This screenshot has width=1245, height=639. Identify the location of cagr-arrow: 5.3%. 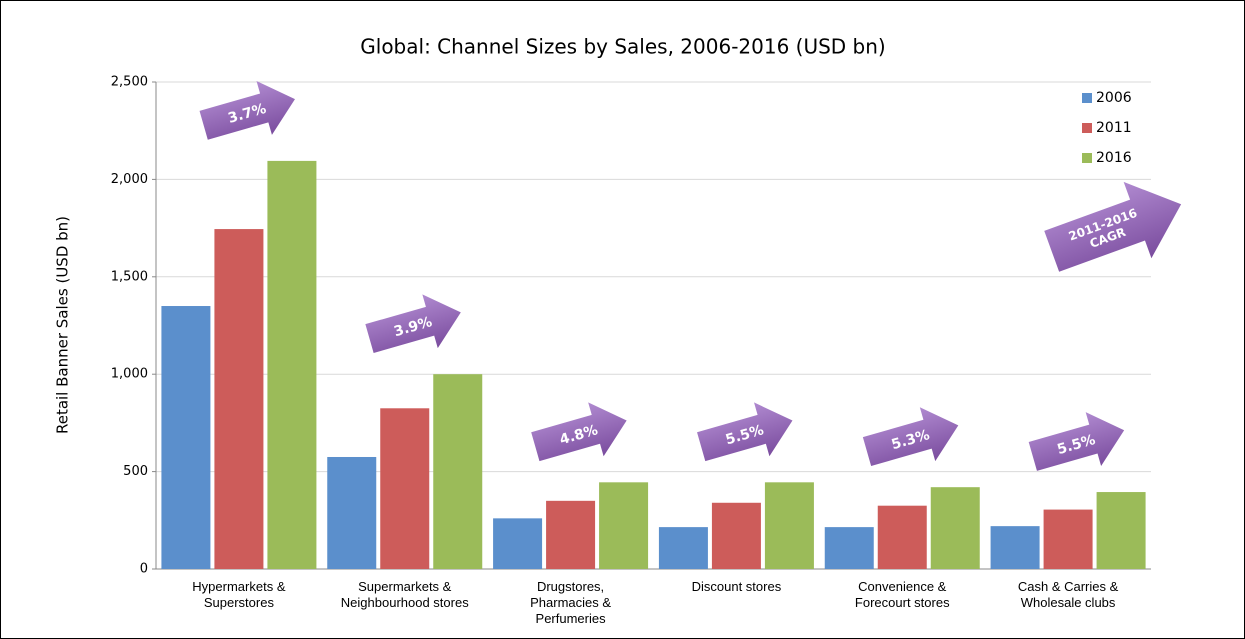
(910, 437).